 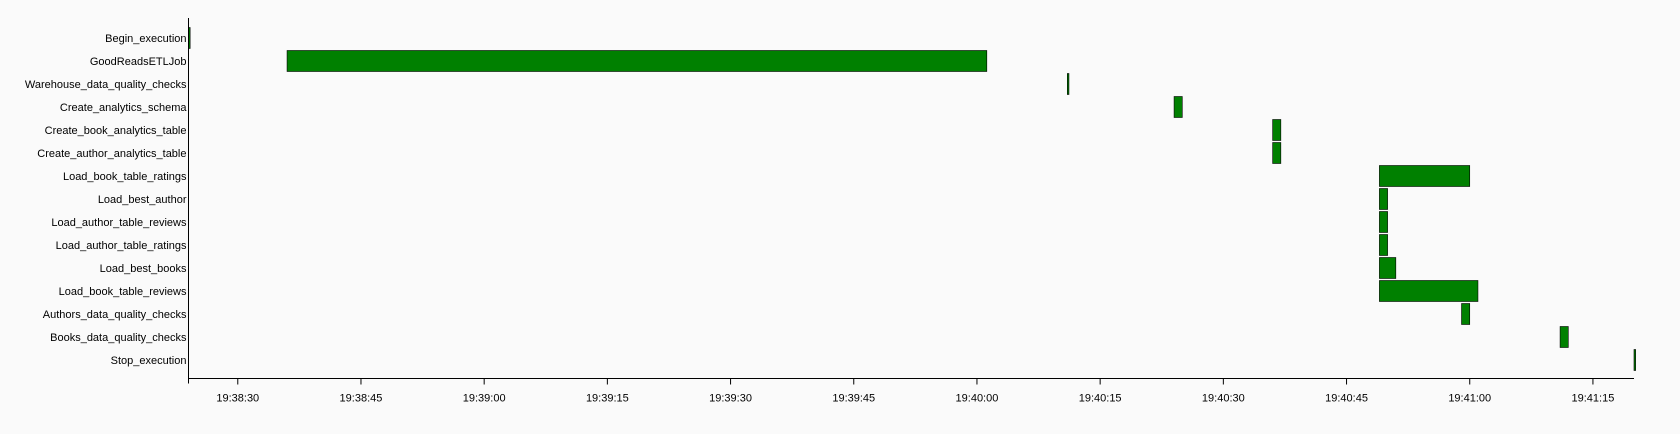 What do you see at coordinates (145, 39) in the screenshot?
I see `task-label: Begin_execution` at bounding box center [145, 39].